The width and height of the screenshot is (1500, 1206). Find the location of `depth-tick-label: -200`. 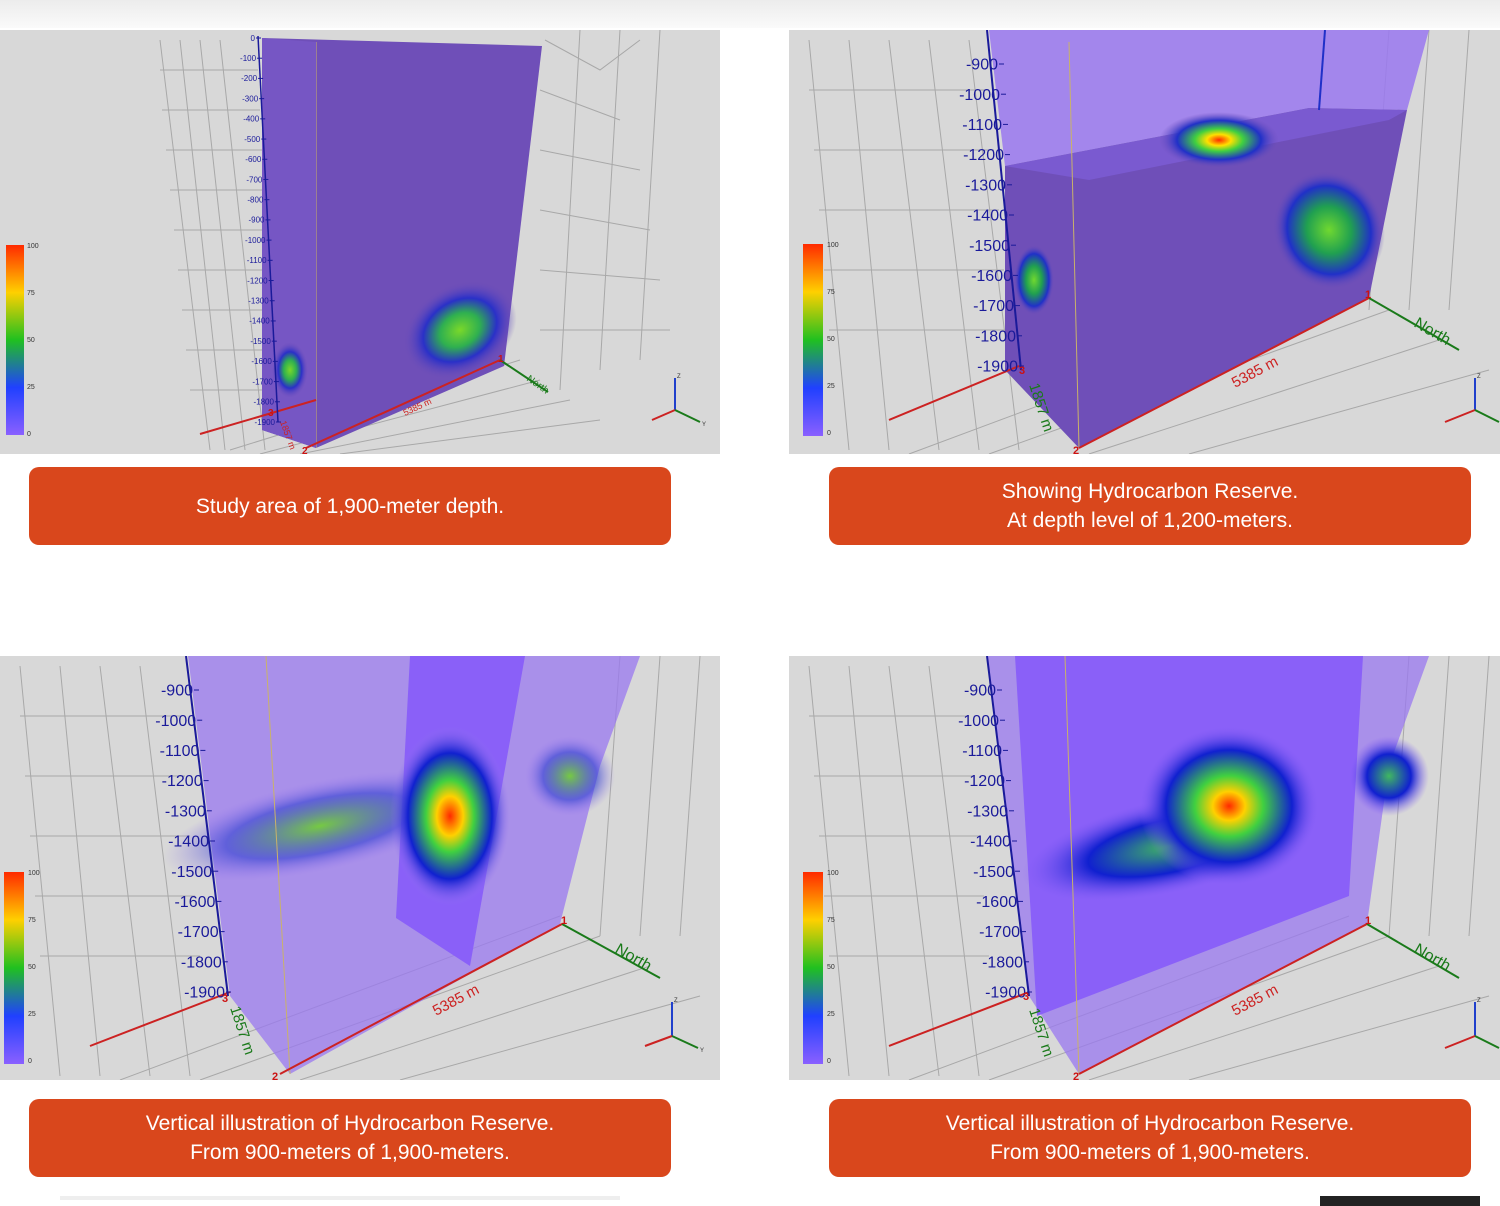

depth-tick-label: -200 is located at coordinates (249, 78).